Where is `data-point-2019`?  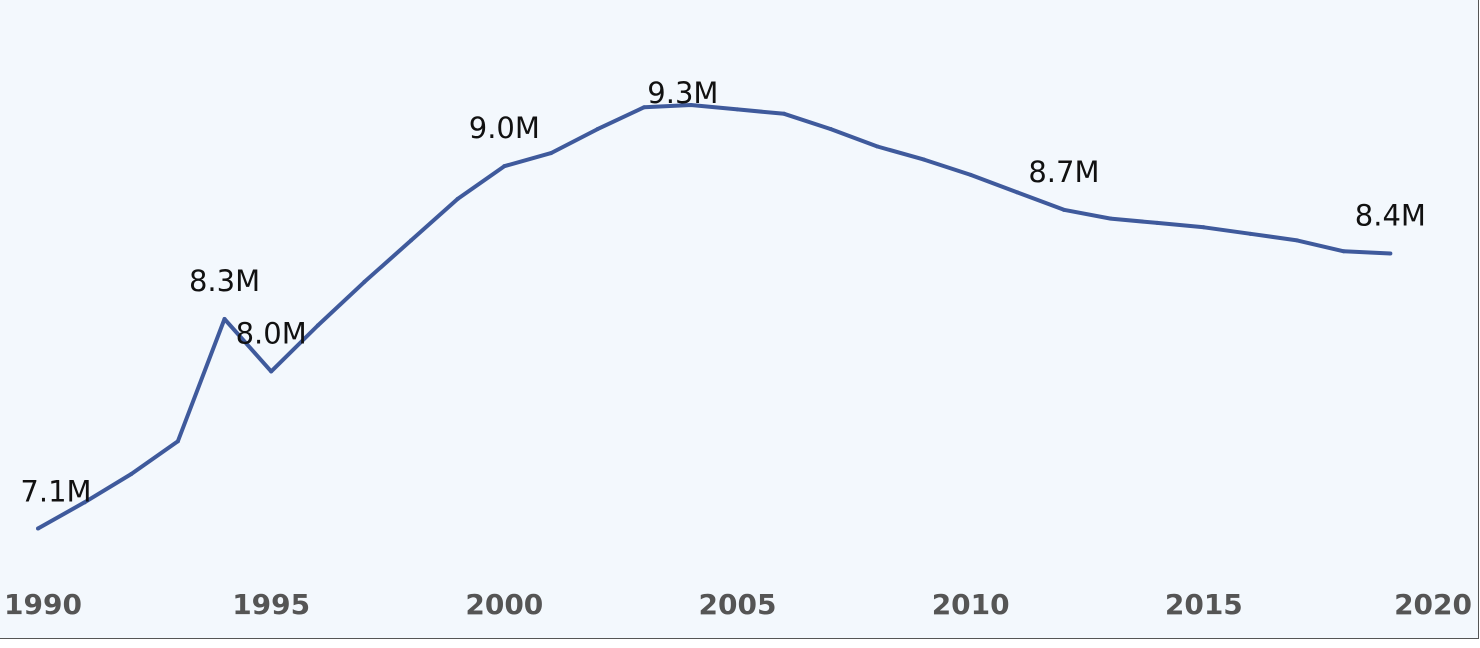
data-point-2019 is located at coordinates (1390, 253).